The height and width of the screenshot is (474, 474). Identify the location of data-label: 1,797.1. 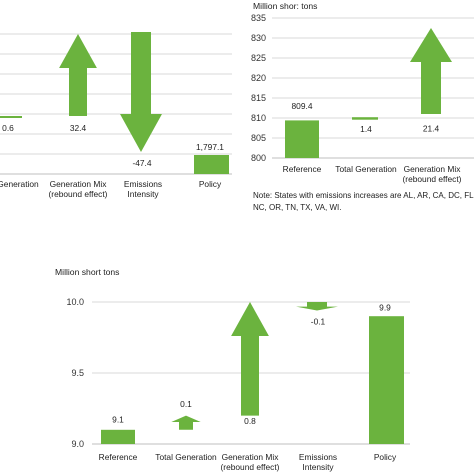
(210, 147).